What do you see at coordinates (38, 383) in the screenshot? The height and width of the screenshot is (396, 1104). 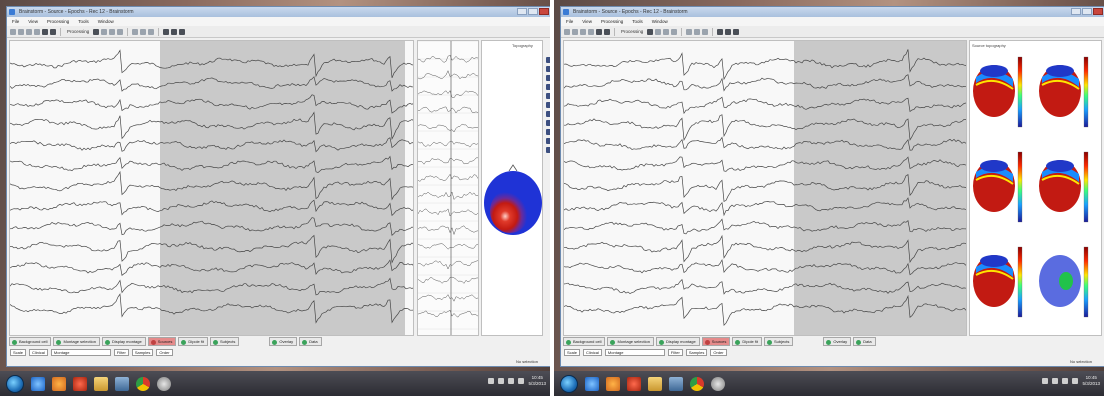 I see `browser-icon` at bounding box center [38, 383].